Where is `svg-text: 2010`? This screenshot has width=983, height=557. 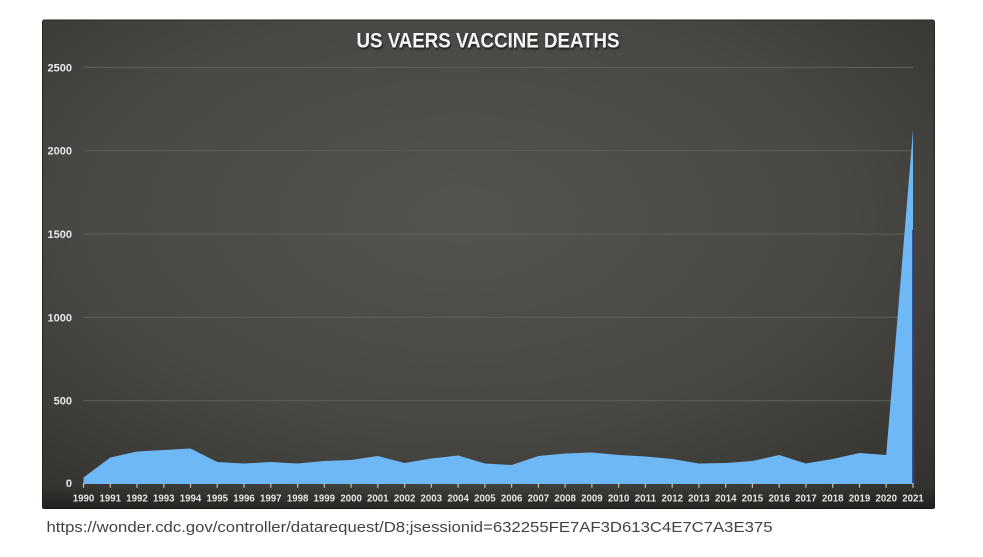
svg-text: 2010 is located at coordinates (619, 499).